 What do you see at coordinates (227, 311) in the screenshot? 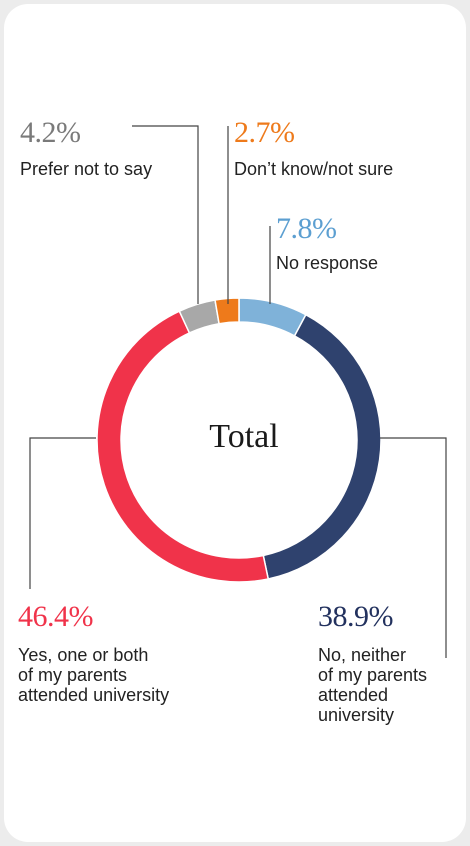
I see `slice-dont-know` at bounding box center [227, 311].